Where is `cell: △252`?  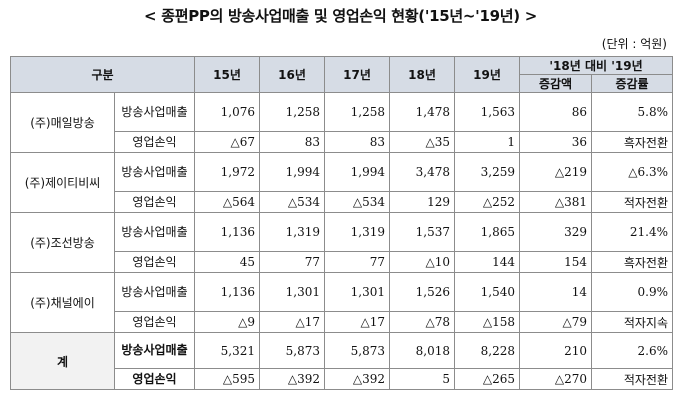 cell: △252 is located at coordinates (487, 202).